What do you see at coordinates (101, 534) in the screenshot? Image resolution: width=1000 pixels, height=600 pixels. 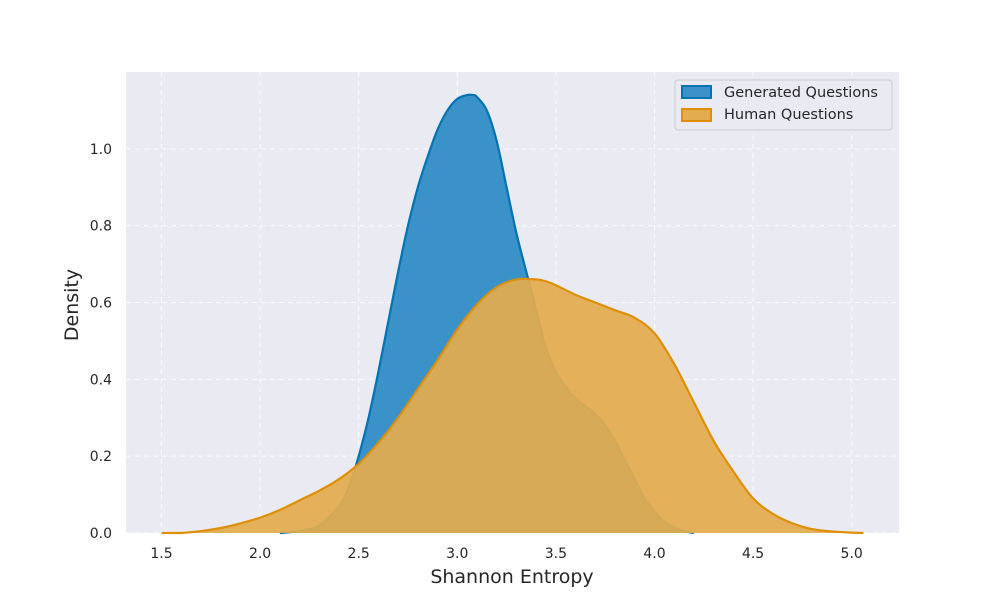 I see `y-tick-label: 0.0` at bounding box center [101, 534].